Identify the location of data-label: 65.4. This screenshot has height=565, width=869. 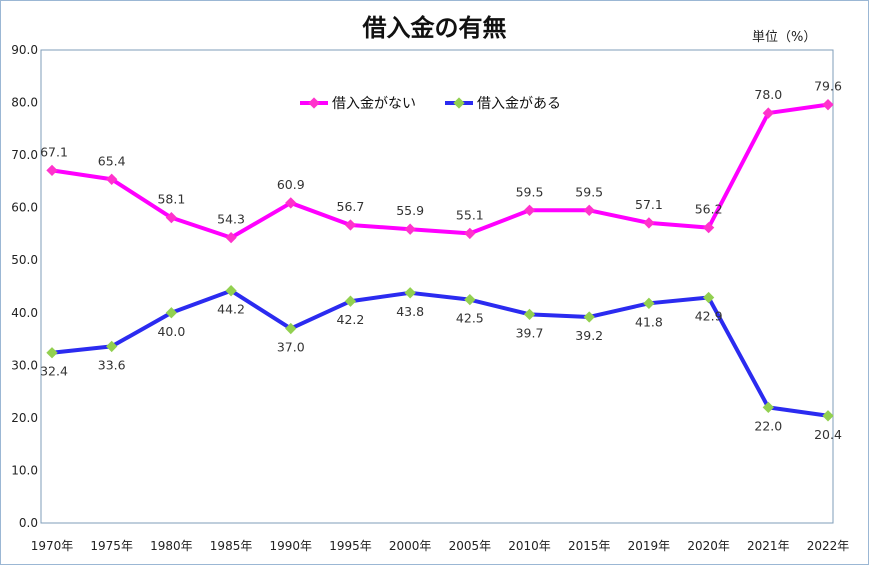
(112, 160).